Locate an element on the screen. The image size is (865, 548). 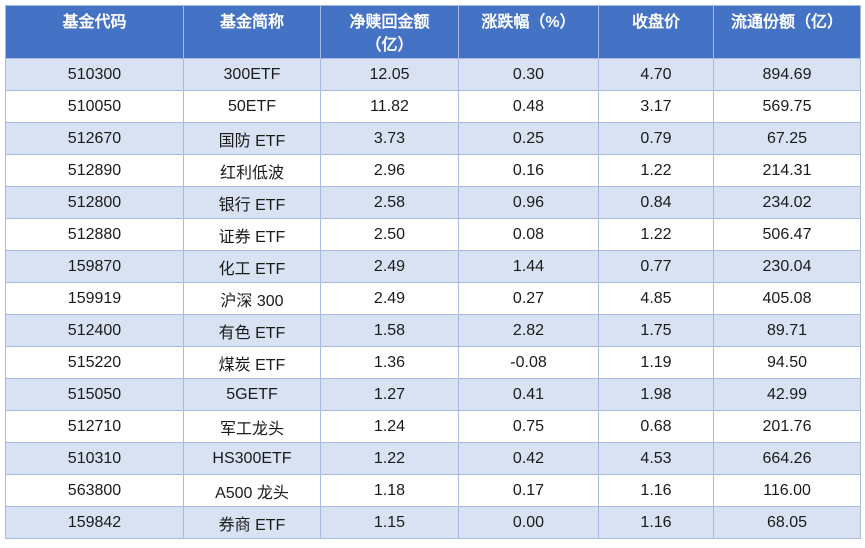
cell-float-shares: 68.05 is located at coordinates (787, 522).